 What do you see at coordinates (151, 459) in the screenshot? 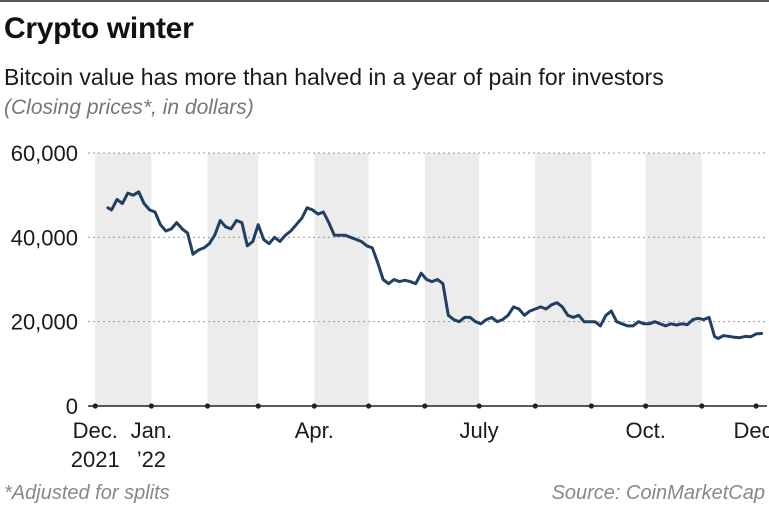
I see `x-tick-sublabel: ’22` at bounding box center [151, 459].